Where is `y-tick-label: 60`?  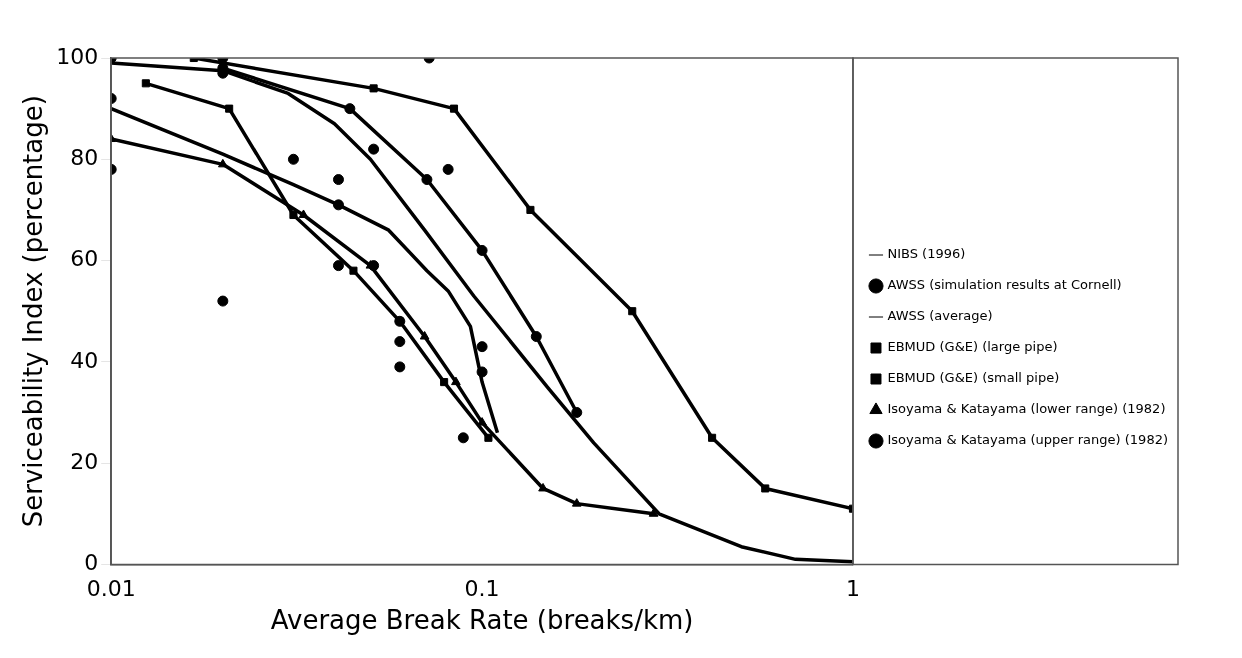
y-tick-label: 60 is located at coordinates (84, 259).